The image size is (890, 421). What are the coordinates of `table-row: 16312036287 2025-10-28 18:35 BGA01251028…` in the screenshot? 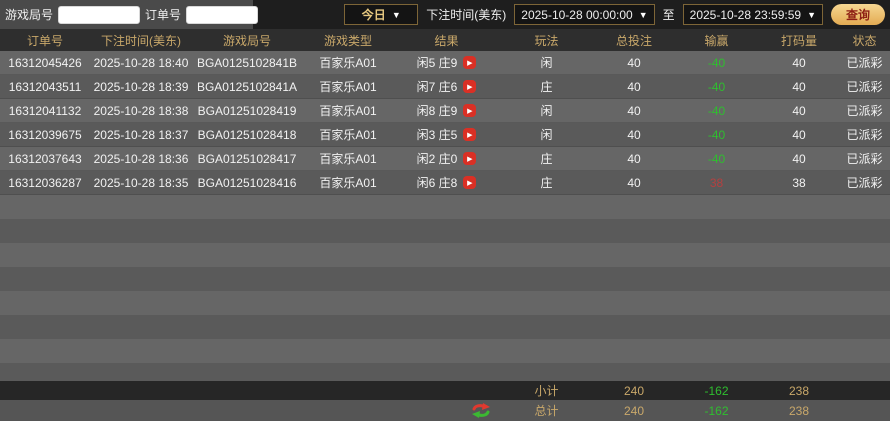 It's located at (445, 183).